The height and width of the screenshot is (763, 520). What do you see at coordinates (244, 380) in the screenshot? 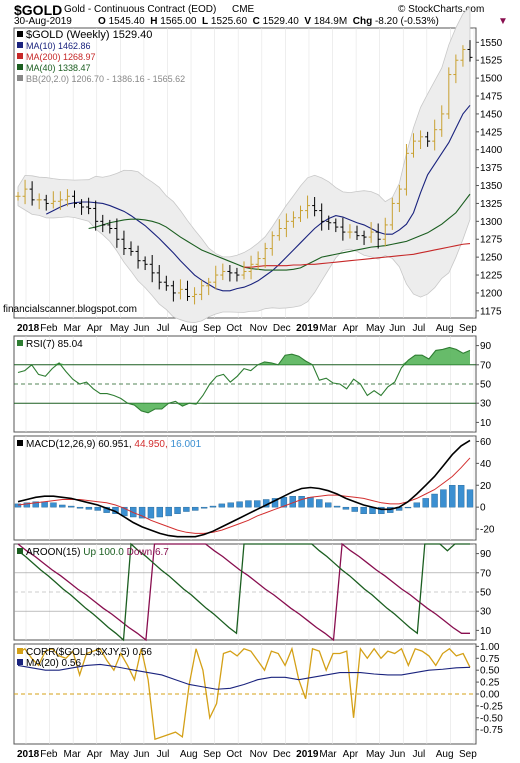
I see `rsi-line` at bounding box center [244, 380].